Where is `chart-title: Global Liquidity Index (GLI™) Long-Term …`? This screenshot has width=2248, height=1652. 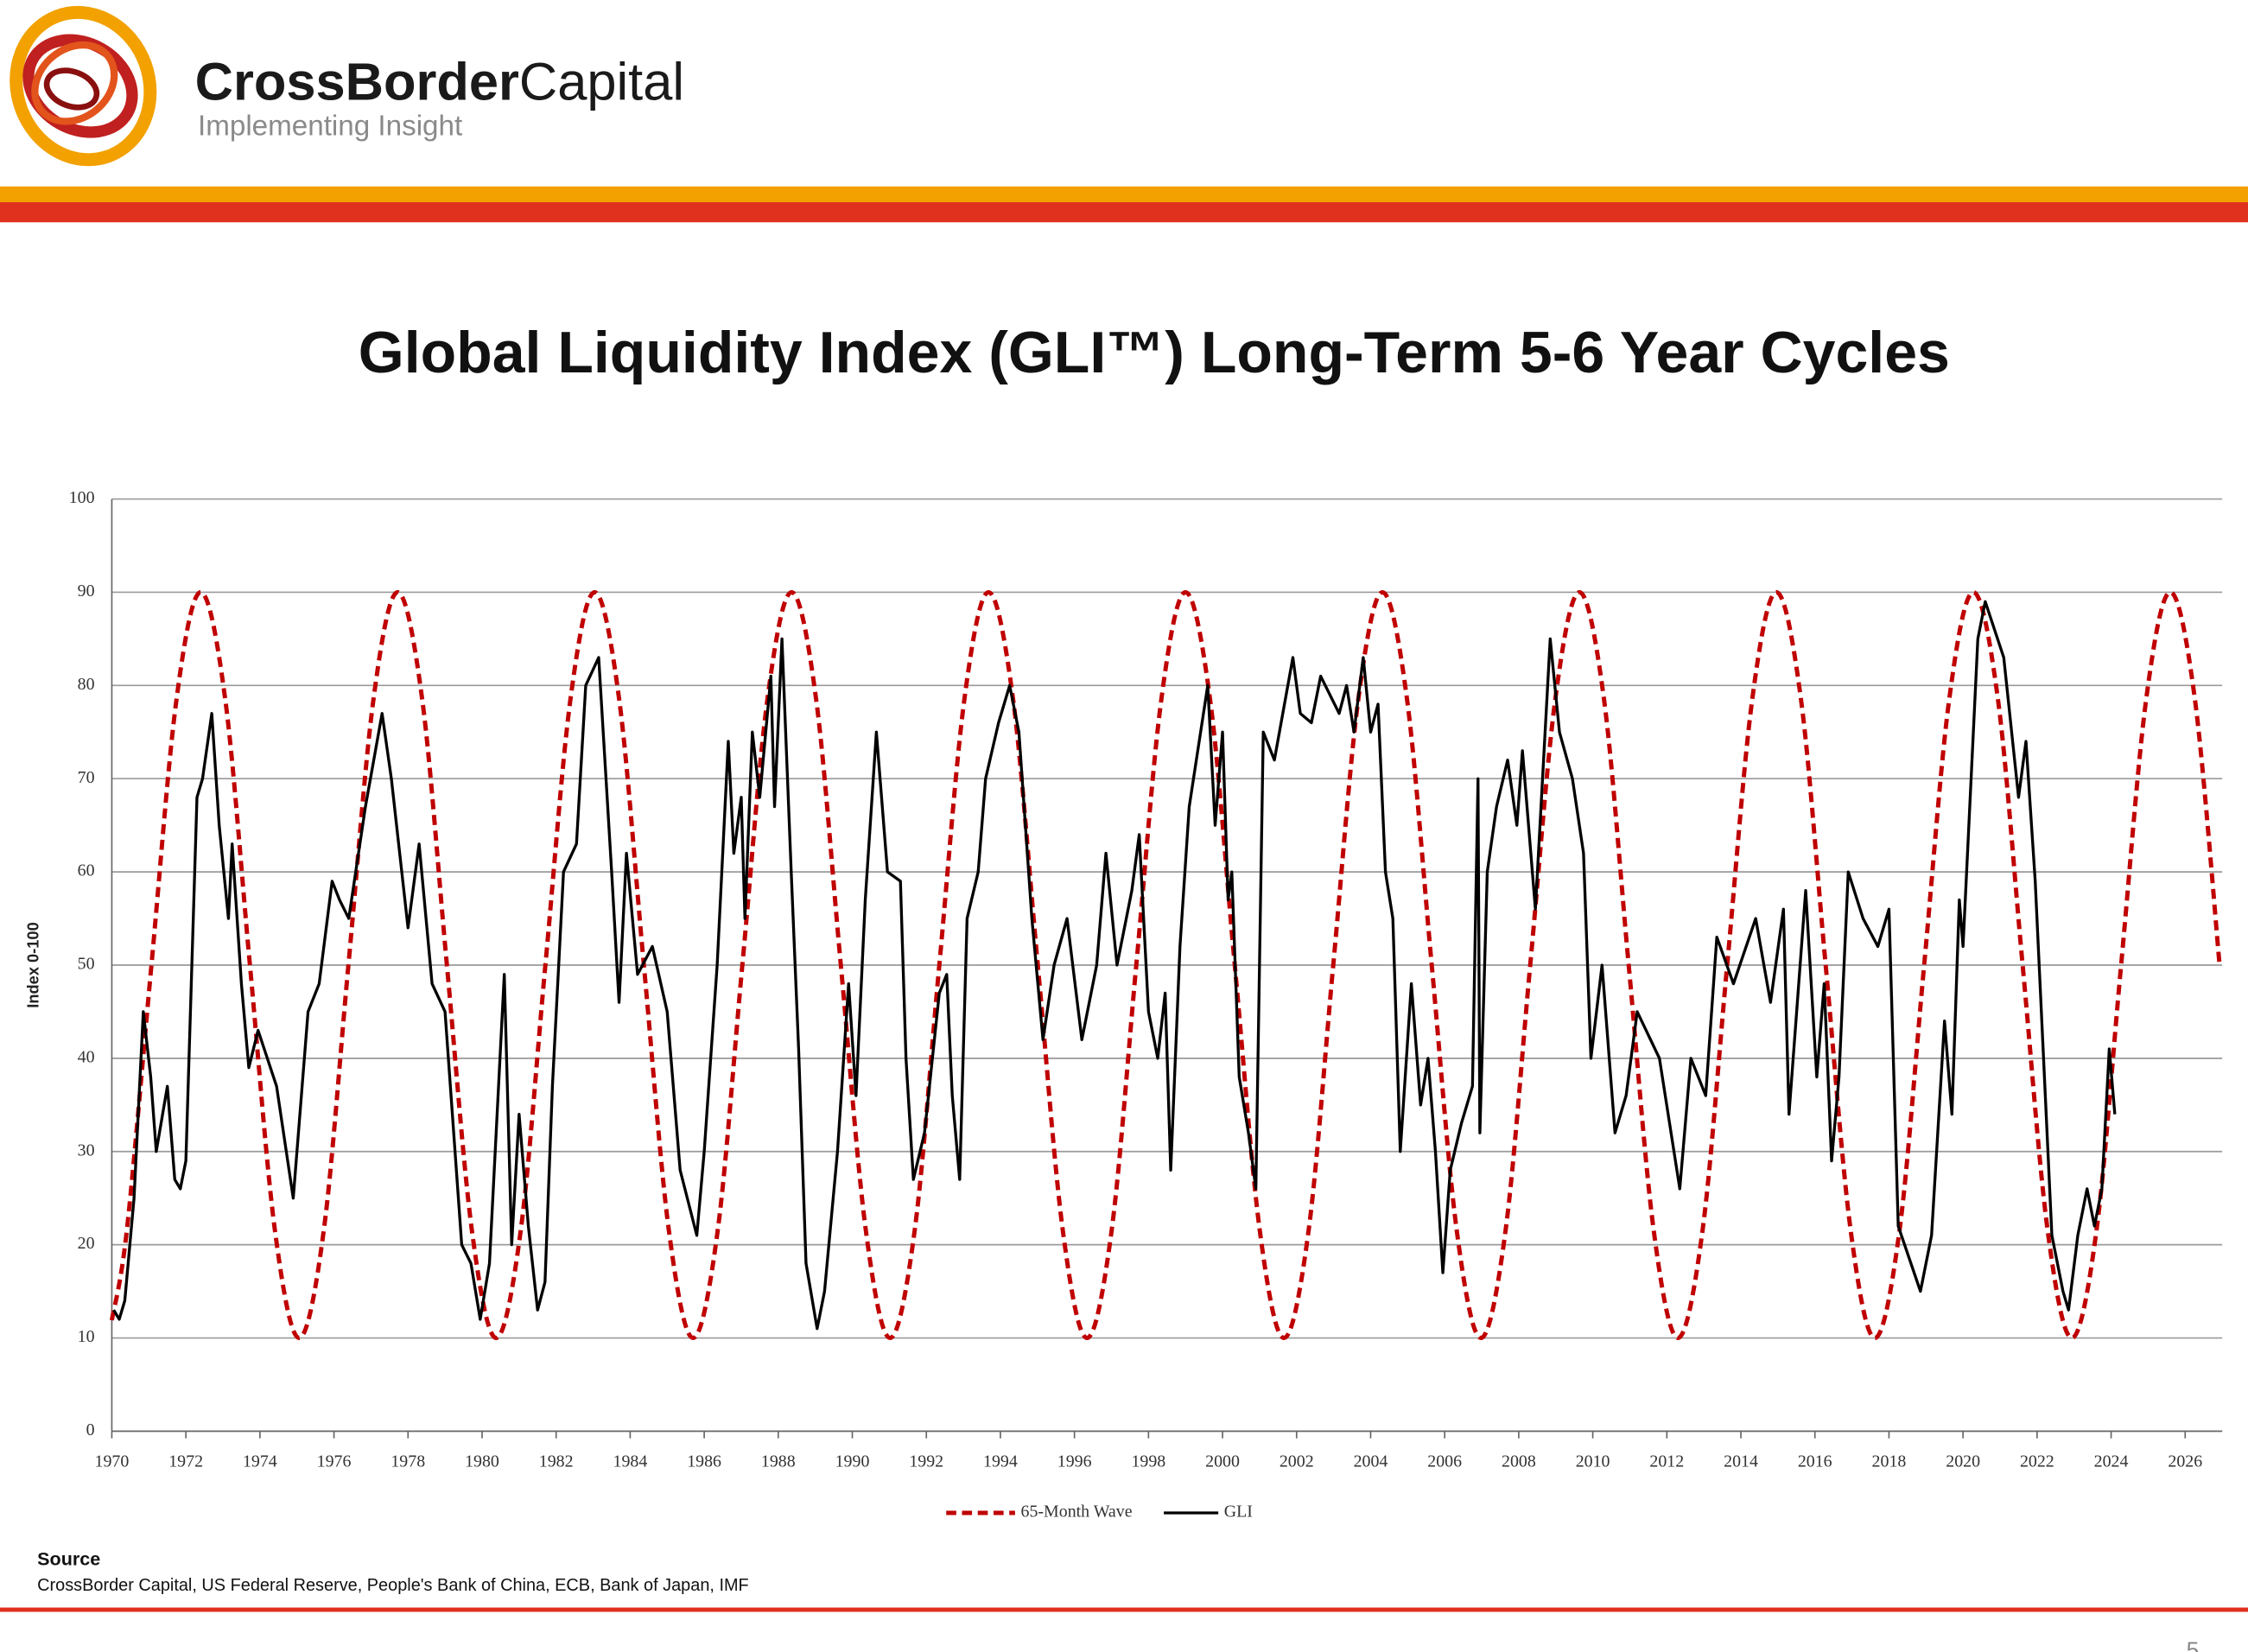
chart-title: Global Liquidity Index (GLI™) Long-Term … is located at coordinates (1155, 352).